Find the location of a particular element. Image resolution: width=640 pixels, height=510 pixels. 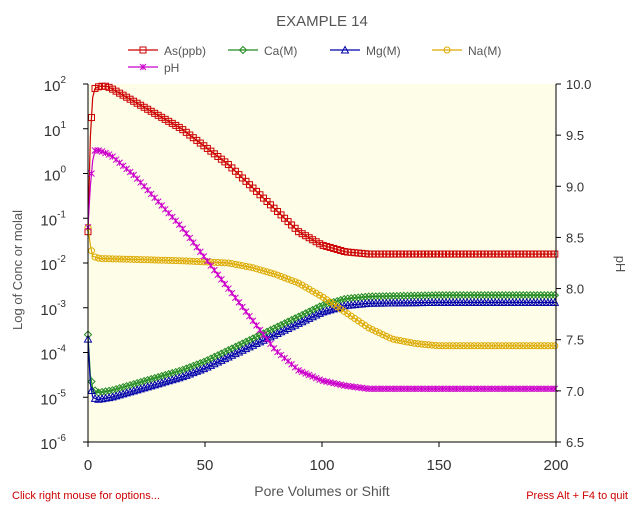

legend-marker is located at coordinates (243, 50).